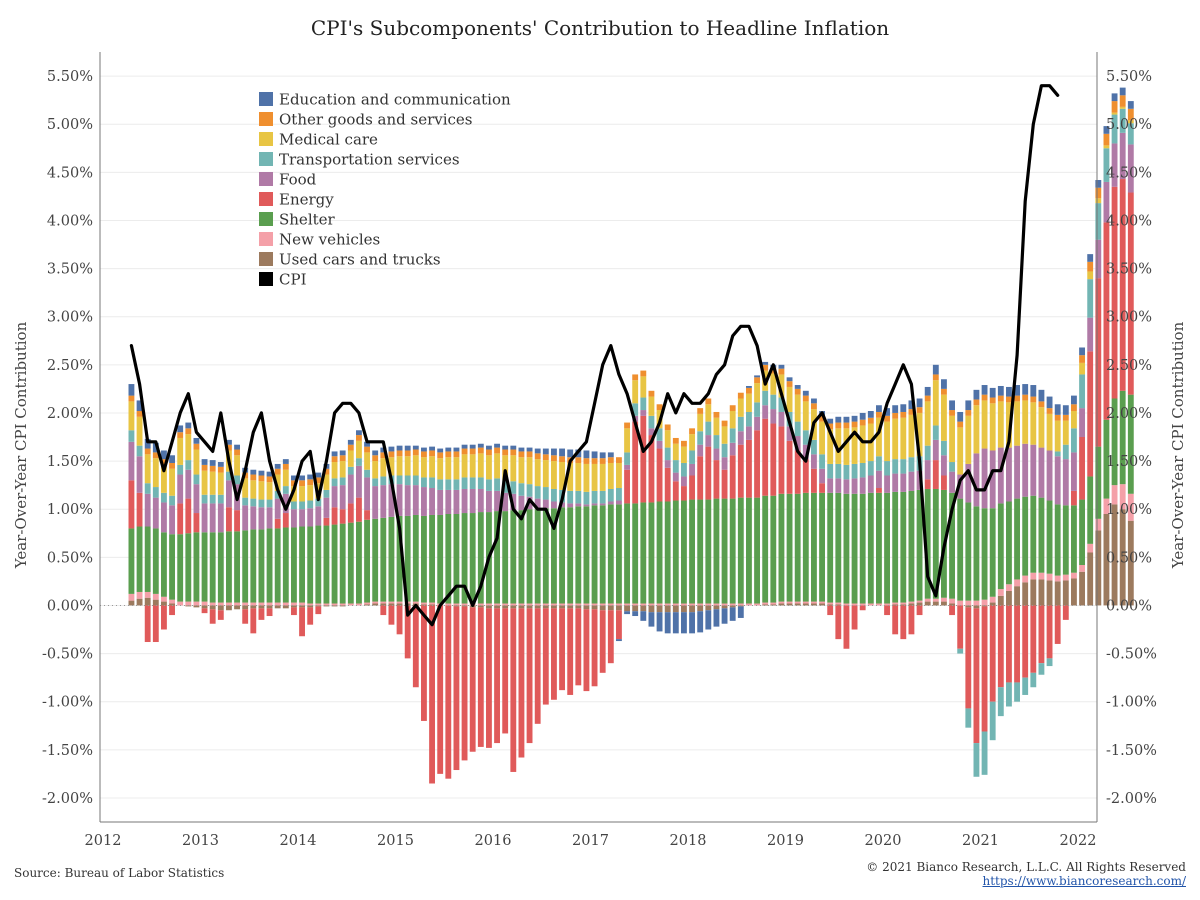 This screenshot has height=900, width=1200. I want to click on website-link: https://www.biancoresearch.com/, so click(1084, 881).